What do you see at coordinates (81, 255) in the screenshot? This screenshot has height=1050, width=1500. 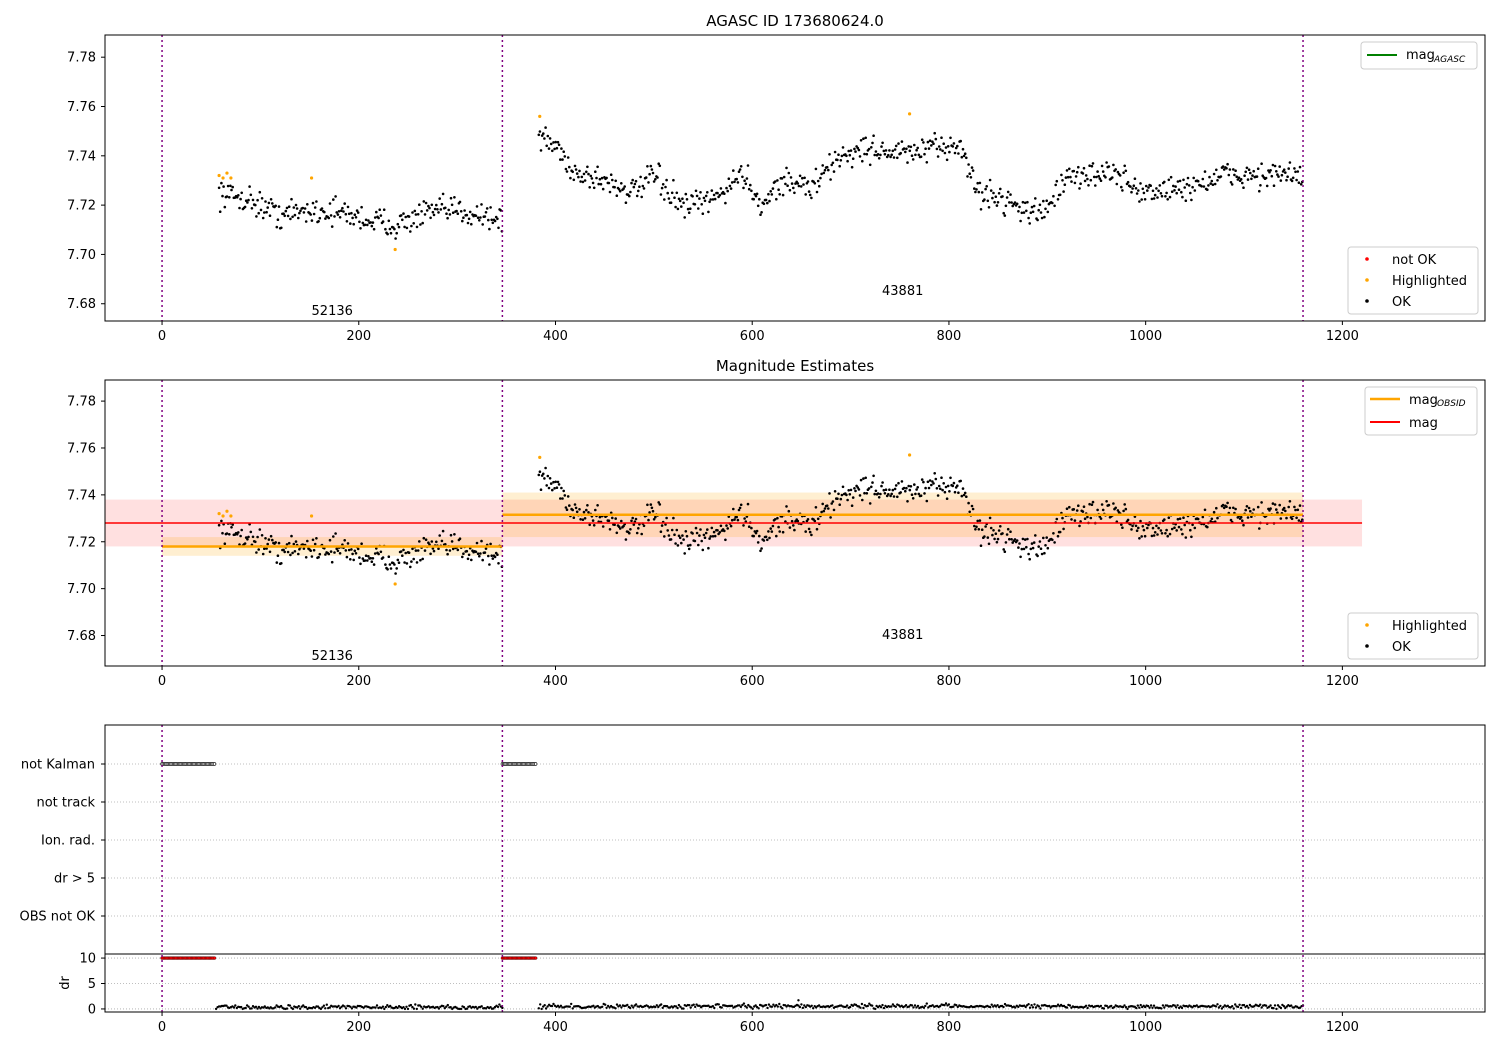 I see `y-tick-label: 7.70` at bounding box center [81, 255].